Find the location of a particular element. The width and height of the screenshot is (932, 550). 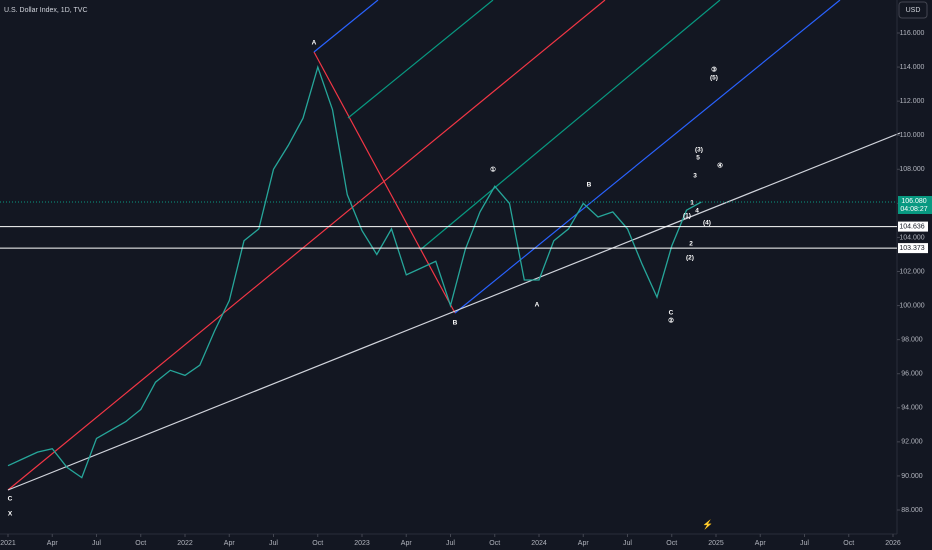

last-price-tag is located at coordinates (915, 204).